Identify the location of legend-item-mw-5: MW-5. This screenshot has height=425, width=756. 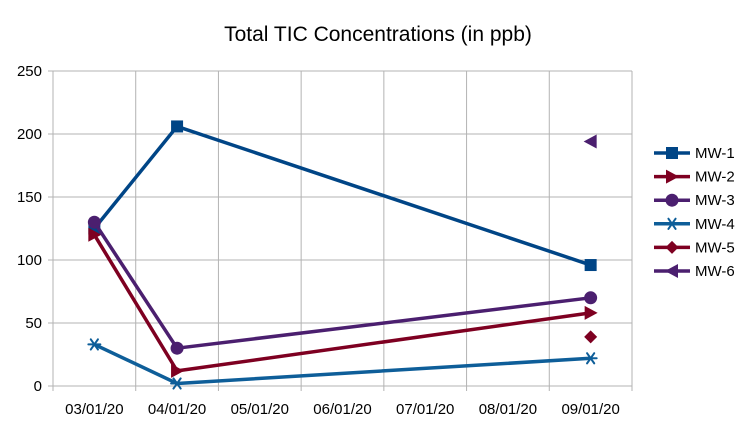
(694, 247).